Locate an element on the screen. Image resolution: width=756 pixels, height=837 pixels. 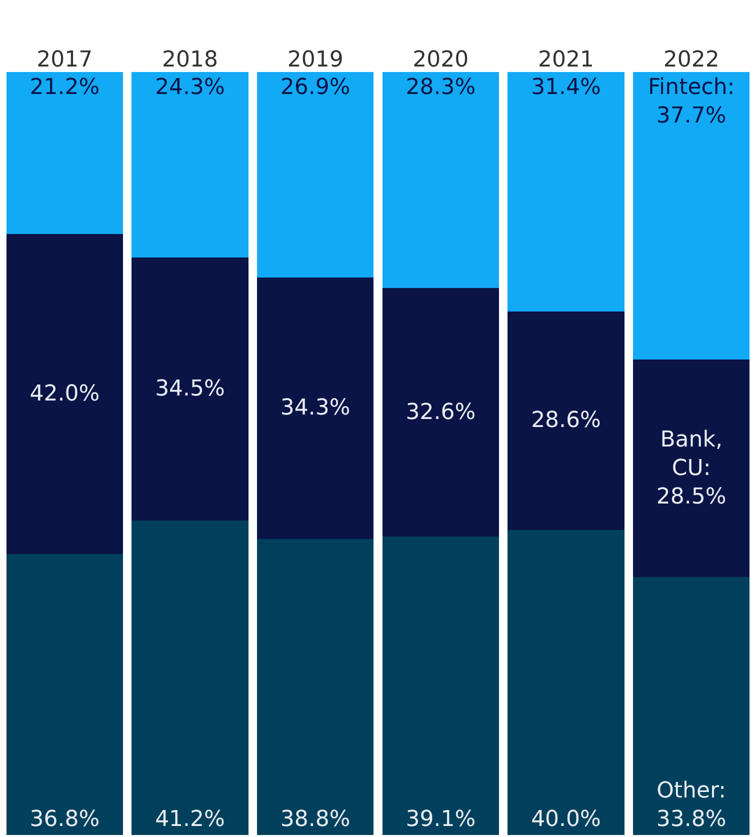
data-label: 34.5% is located at coordinates (190, 389).